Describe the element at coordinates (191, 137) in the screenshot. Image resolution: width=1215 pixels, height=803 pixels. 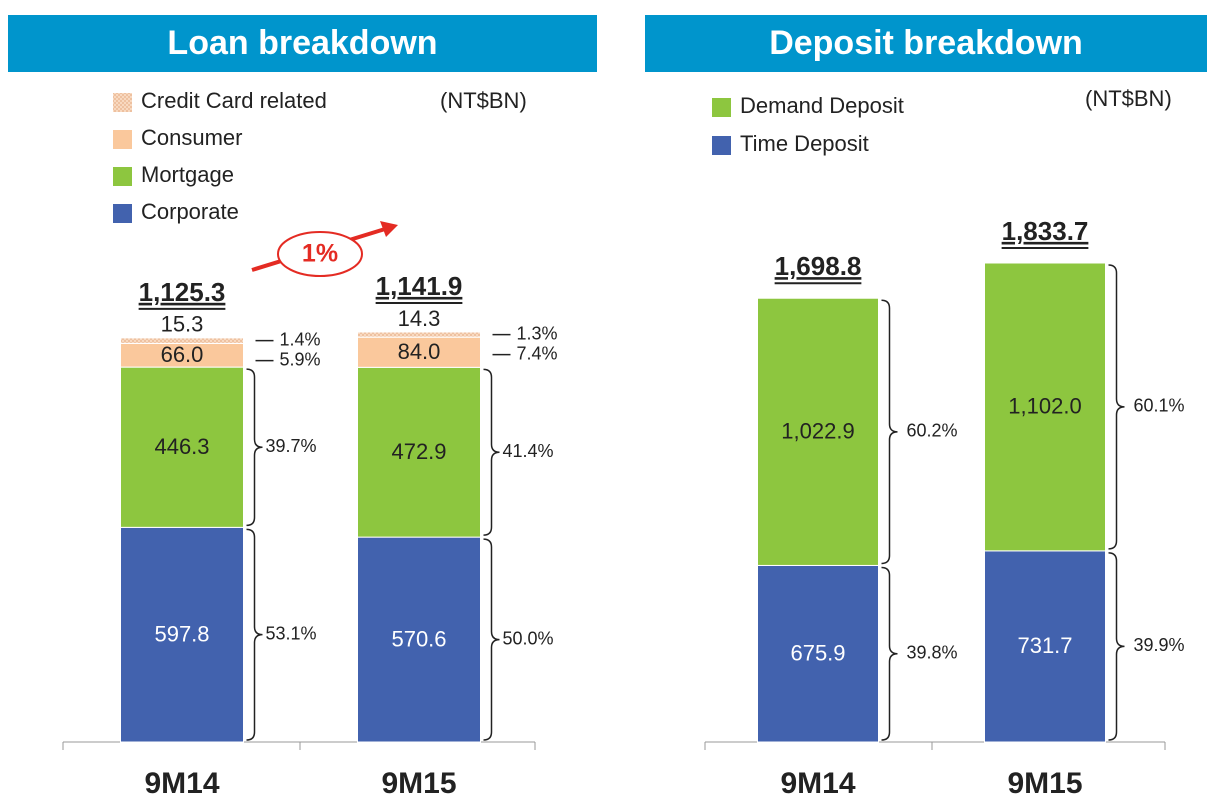
I see `legend-label: Consumer` at that location.